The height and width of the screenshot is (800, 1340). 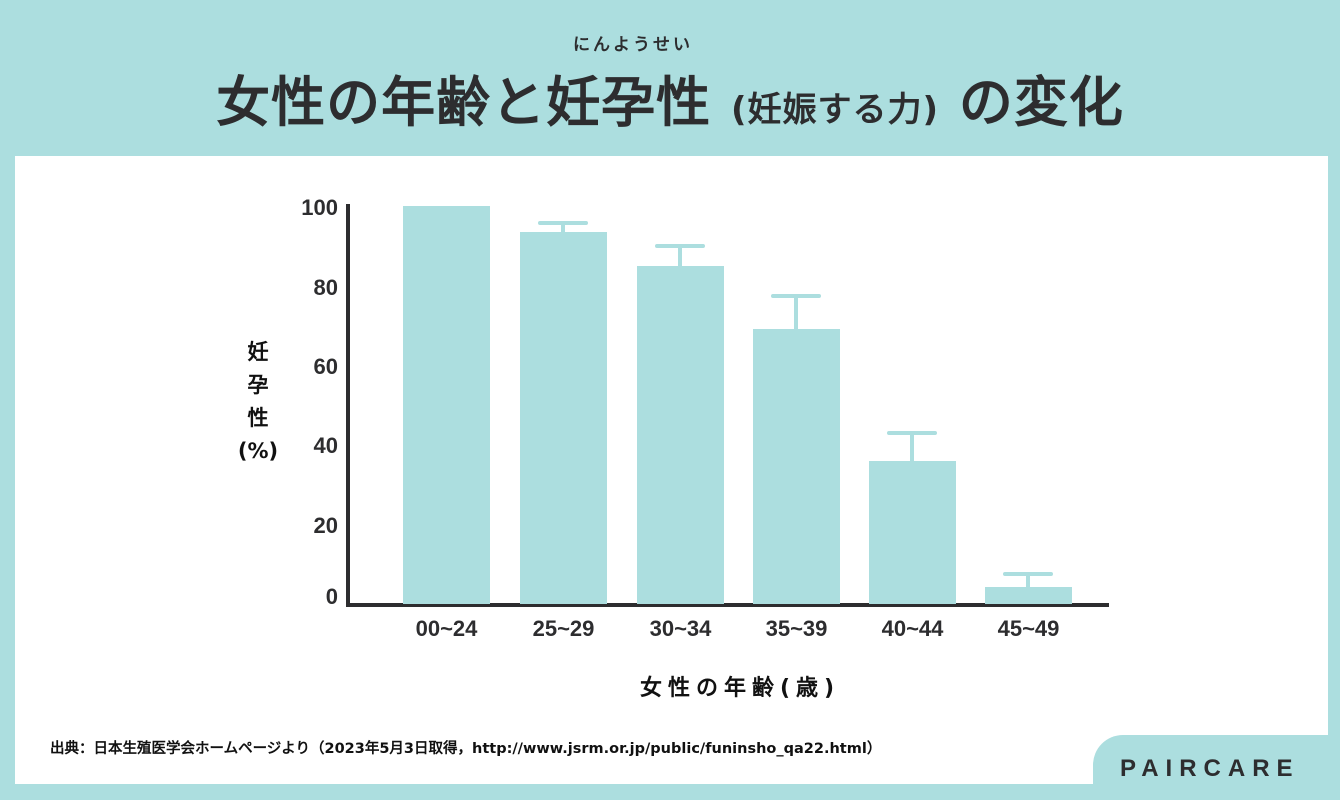 What do you see at coordinates (1028, 628) in the screenshot?
I see `x-tick: 45~49` at bounding box center [1028, 628].